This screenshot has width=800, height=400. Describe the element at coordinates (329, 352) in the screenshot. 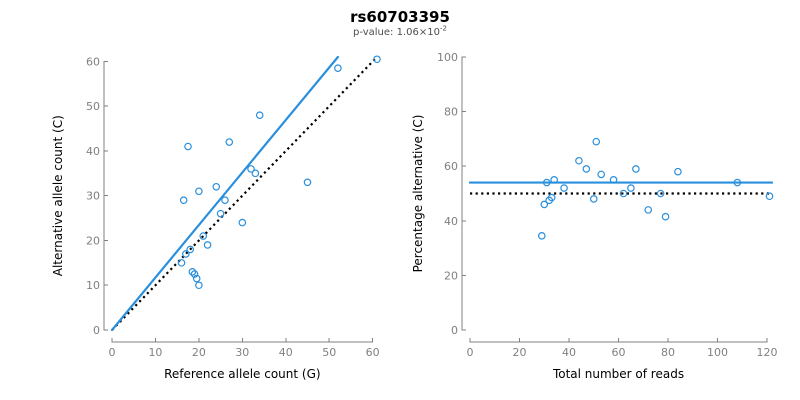

I see `x-tick-label: 50` at that location.